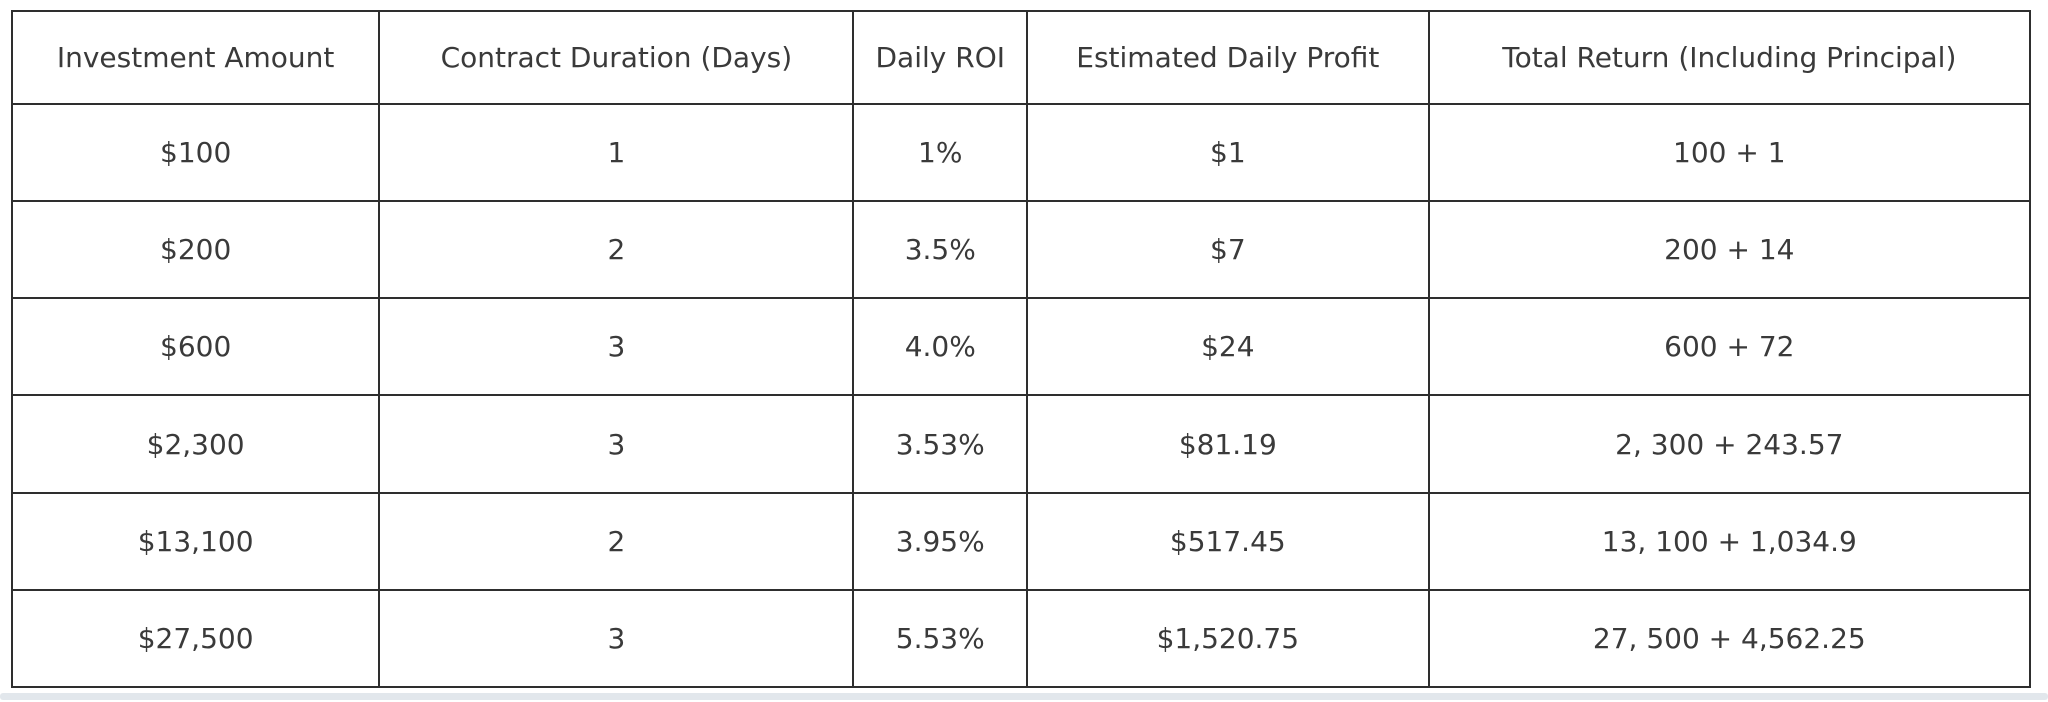 This screenshot has height=702, width=2048. Describe the element at coordinates (1228, 444) in the screenshot. I see `cell-estimated-daily-profit: $81.19` at that location.